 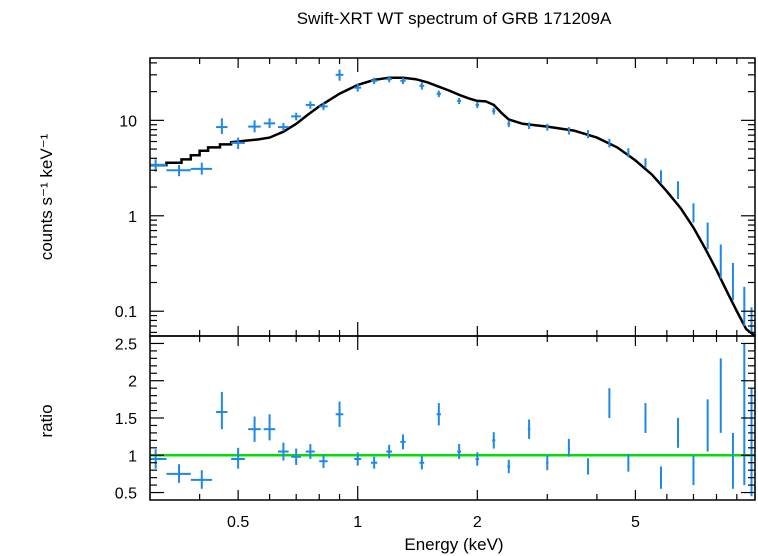 What do you see at coordinates (126, 312) in the screenshot?
I see `y-tick-label: 0.1` at bounding box center [126, 312].